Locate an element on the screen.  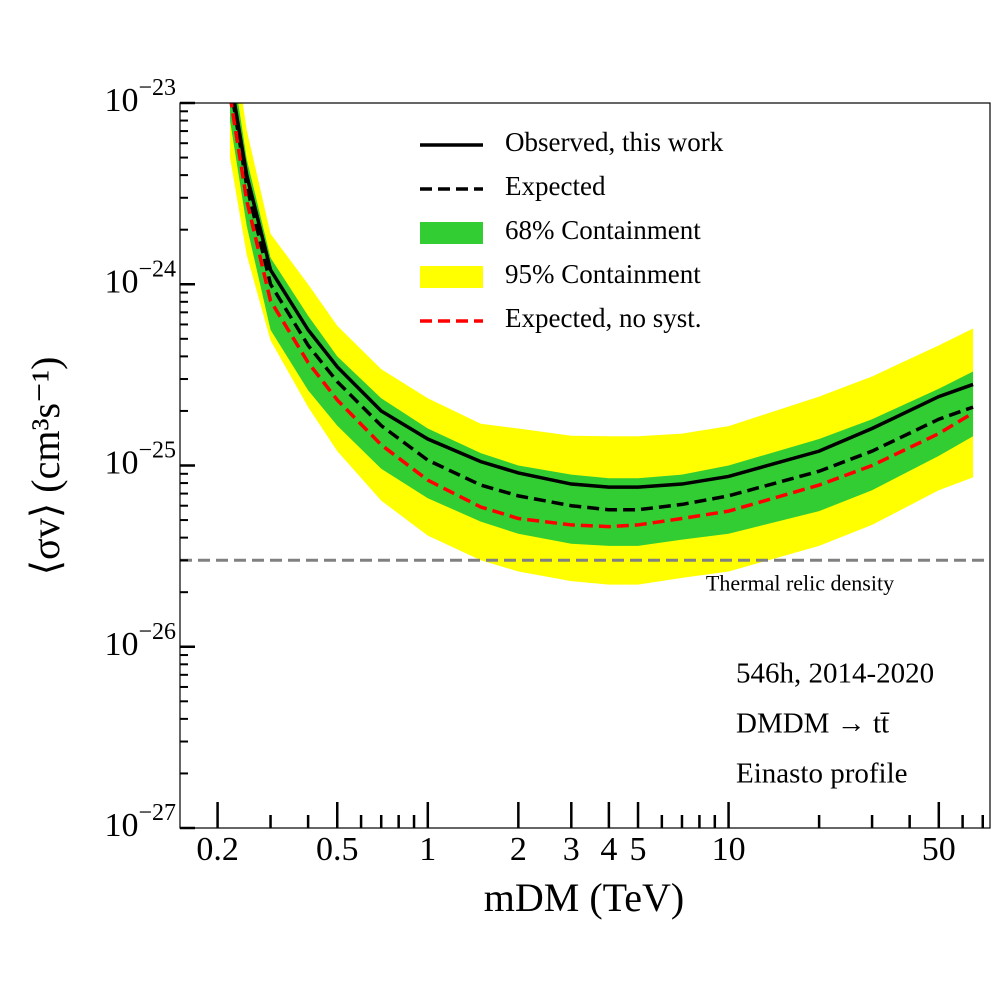
x-tick-label: 0.5 is located at coordinates (337, 849).